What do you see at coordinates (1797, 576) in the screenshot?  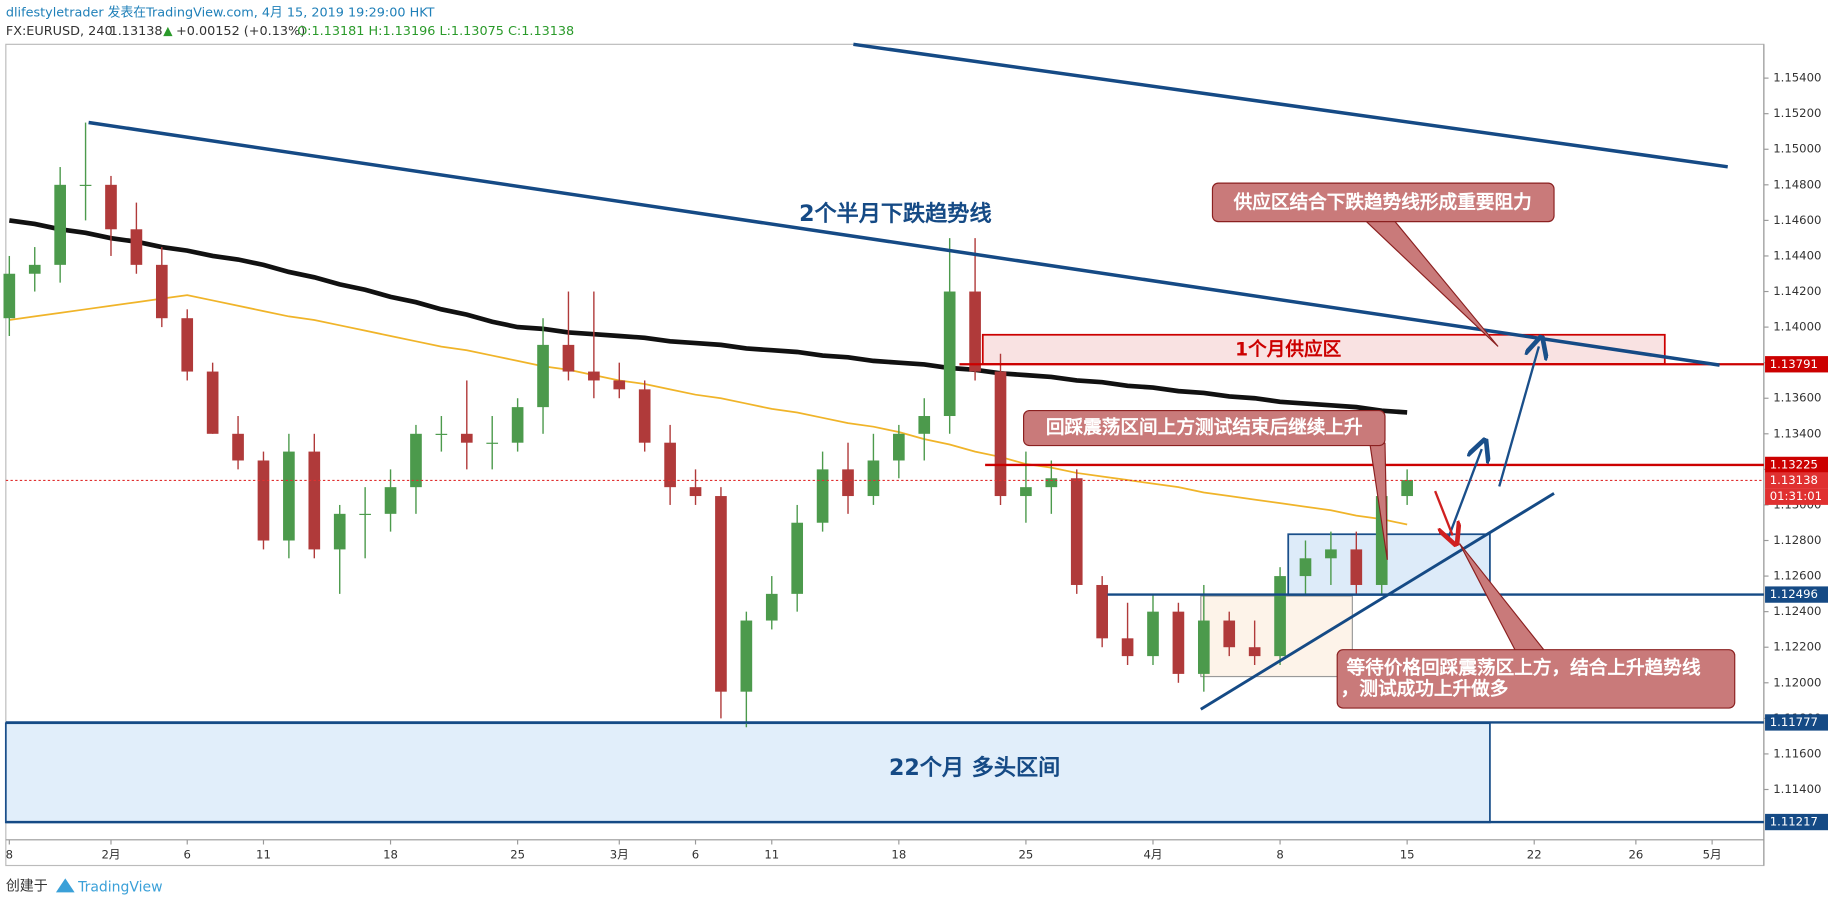 I see `y-tick-label: 1.12600` at bounding box center [1797, 576].